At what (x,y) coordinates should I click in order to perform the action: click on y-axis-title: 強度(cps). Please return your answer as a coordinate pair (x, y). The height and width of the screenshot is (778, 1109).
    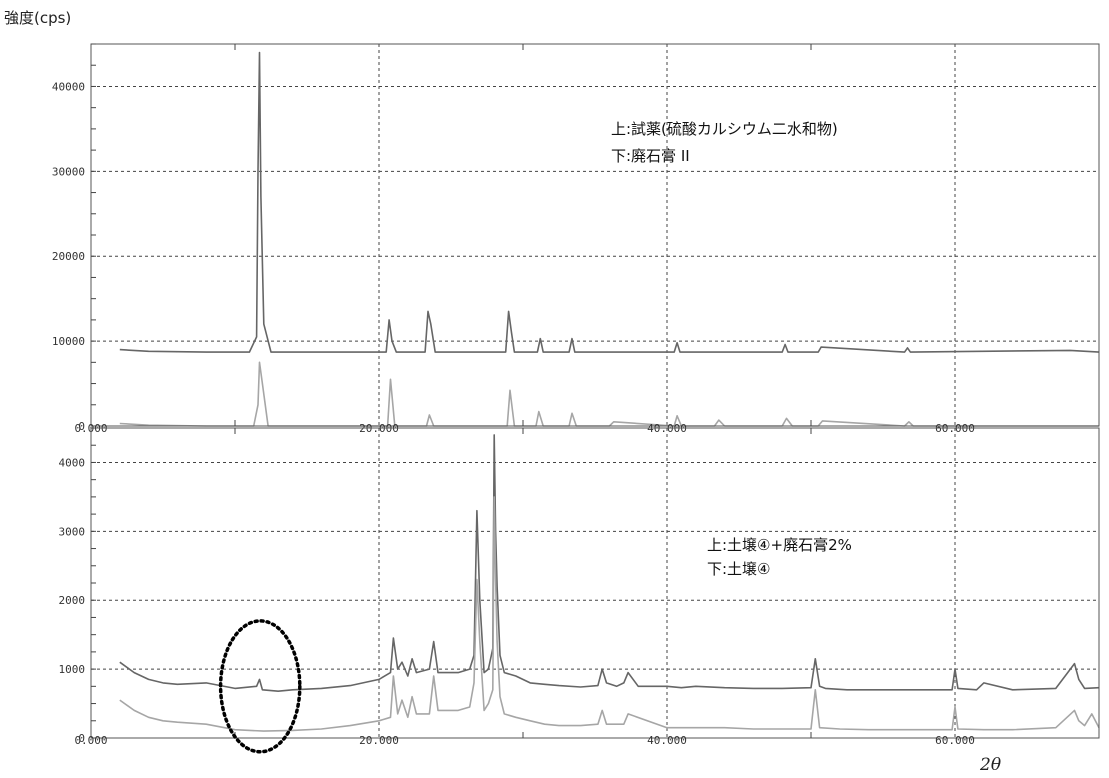
    Looking at the image, I should click on (37, 18).